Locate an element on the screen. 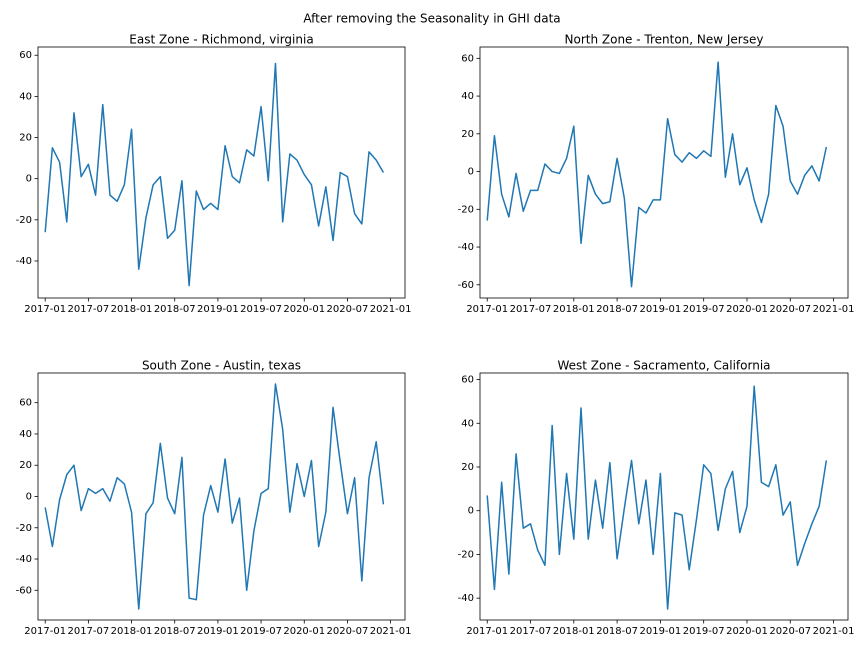 This screenshot has width=864, height=648. subplot-title: South Zone - Austin, texas is located at coordinates (221, 366).